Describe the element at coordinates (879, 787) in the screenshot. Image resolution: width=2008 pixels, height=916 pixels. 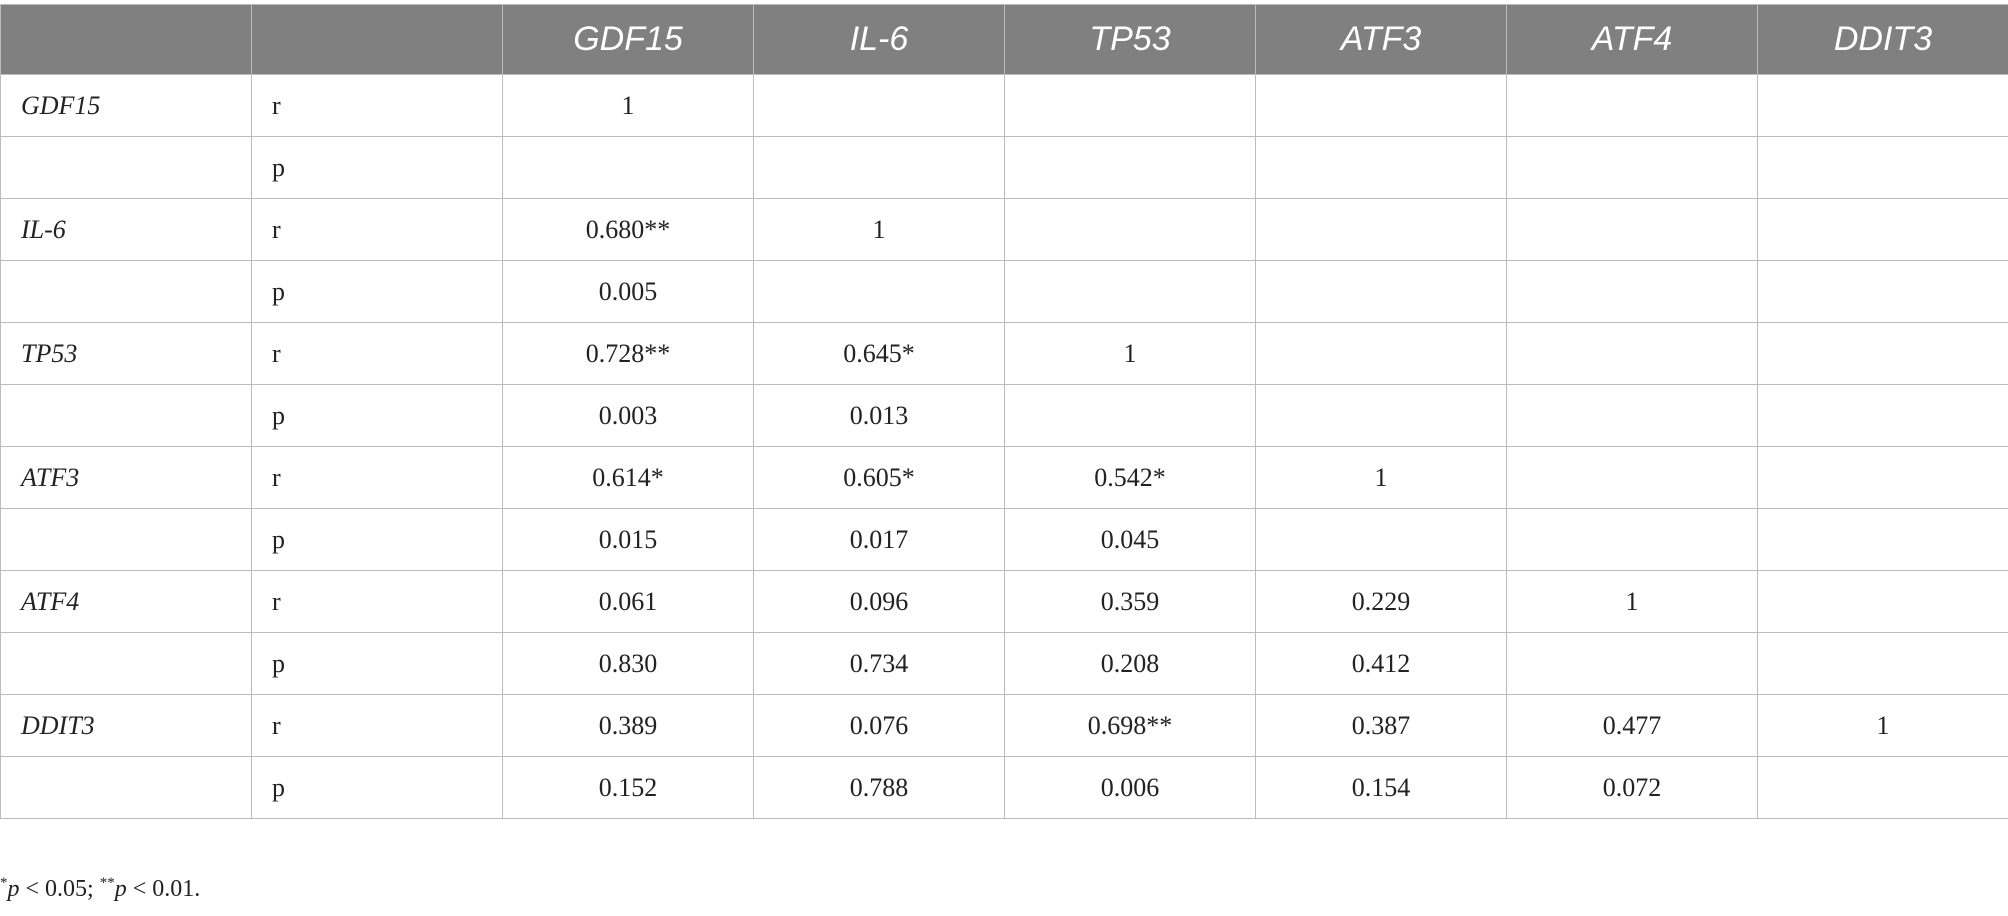
I see `table-cell: 0.788` at that location.